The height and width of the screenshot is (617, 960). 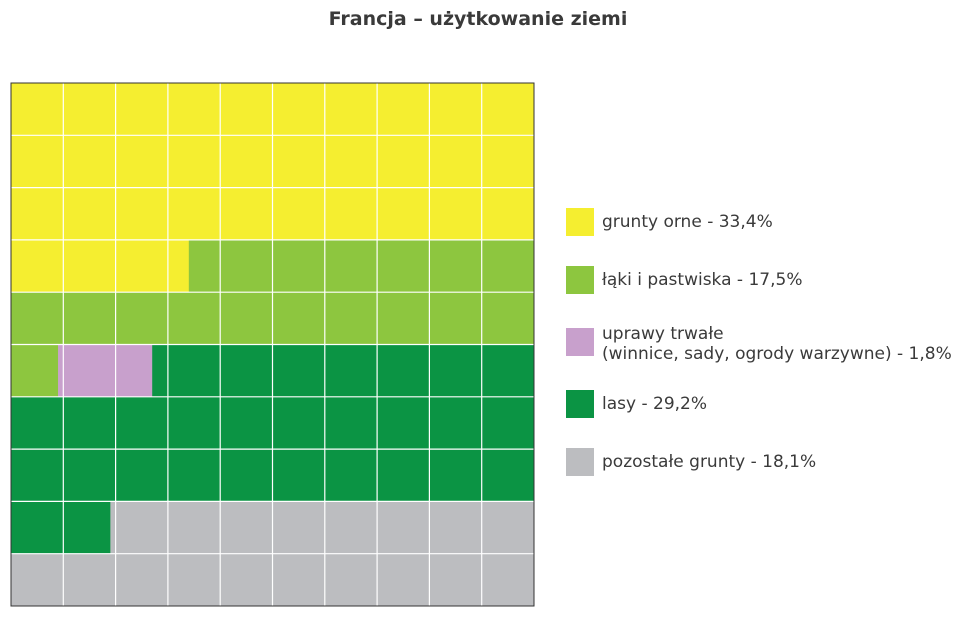 I want to click on legend-item: pozostałe grunty - 18,1%, so click(x=762, y=462).